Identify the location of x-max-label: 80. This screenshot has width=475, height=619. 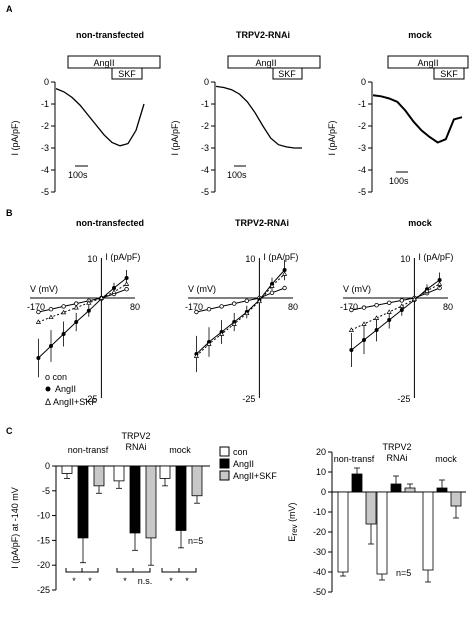
(448, 307).